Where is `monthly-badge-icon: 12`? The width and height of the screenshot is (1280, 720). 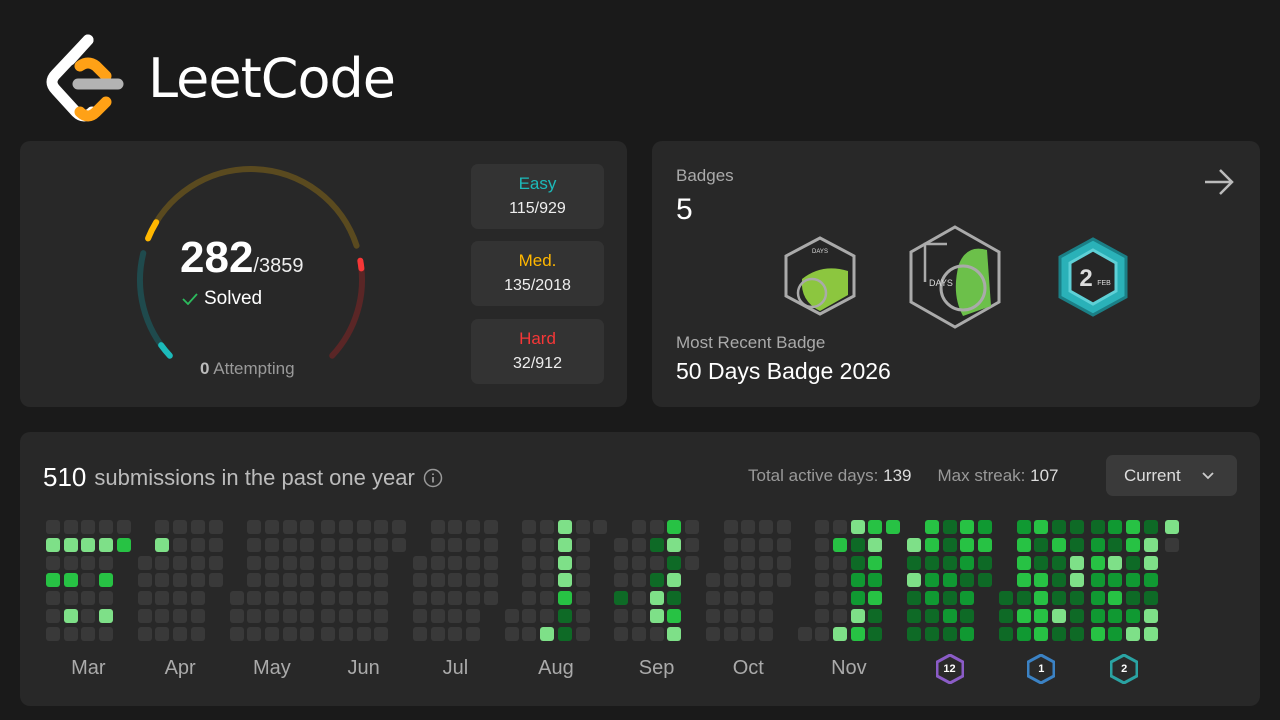 monthly-badge-icon: 12 is located at coordinates (949, 668).